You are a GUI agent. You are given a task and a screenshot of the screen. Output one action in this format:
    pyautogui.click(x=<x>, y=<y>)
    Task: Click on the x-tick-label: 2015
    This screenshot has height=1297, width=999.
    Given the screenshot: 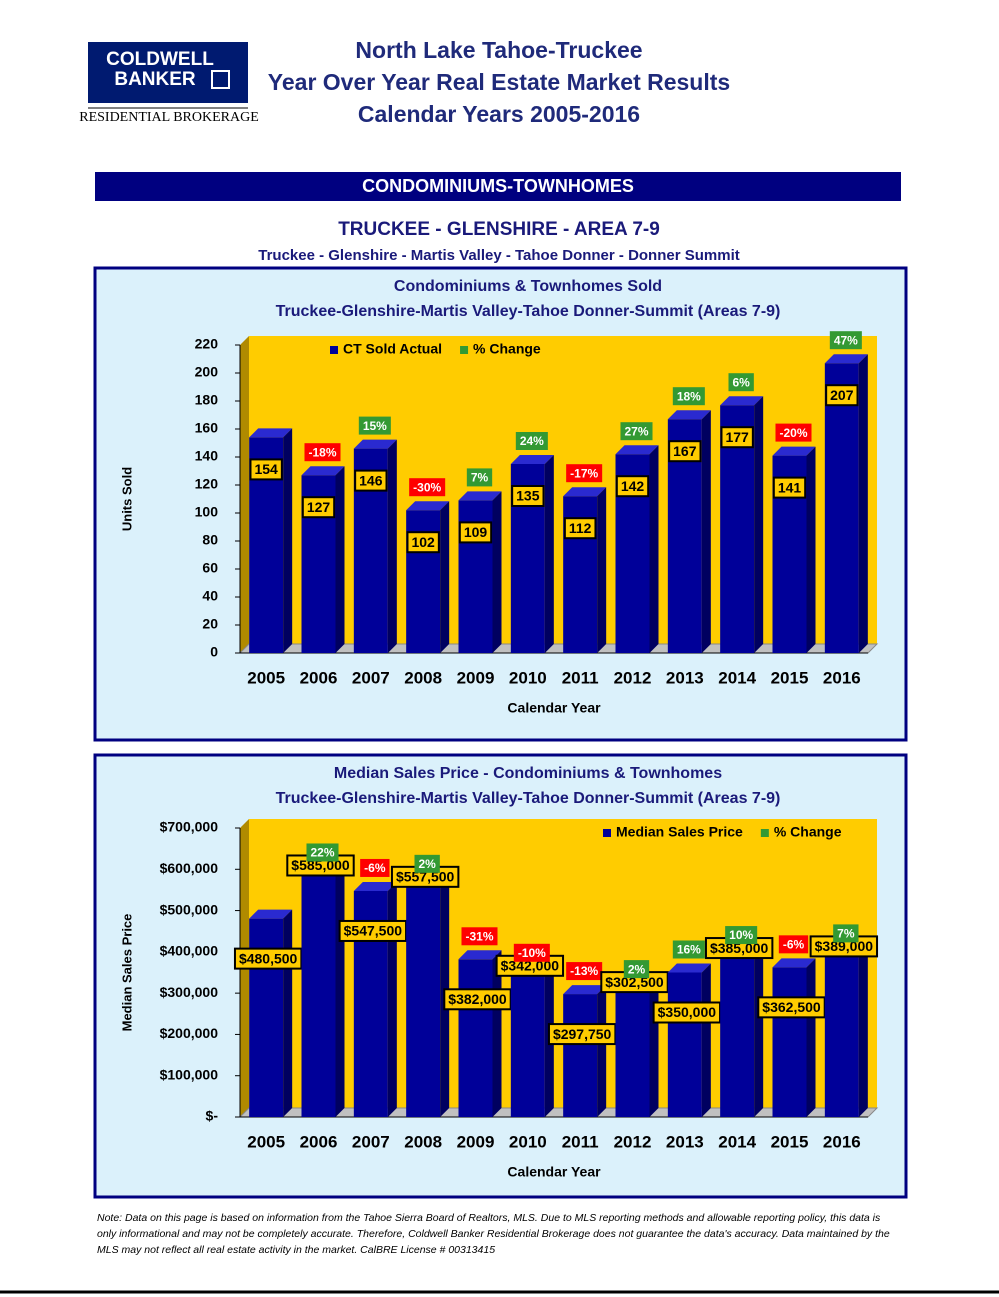 What is the action you would take?
    pyautogui.click(x=790, y=1141)
    